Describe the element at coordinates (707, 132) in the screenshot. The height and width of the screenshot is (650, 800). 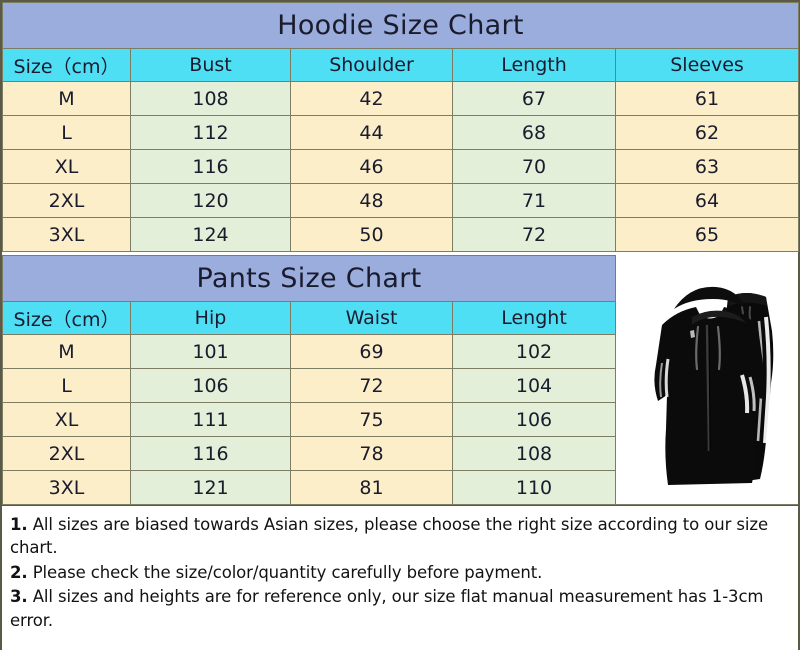
I see `cell-sleeves: 62` at that location.